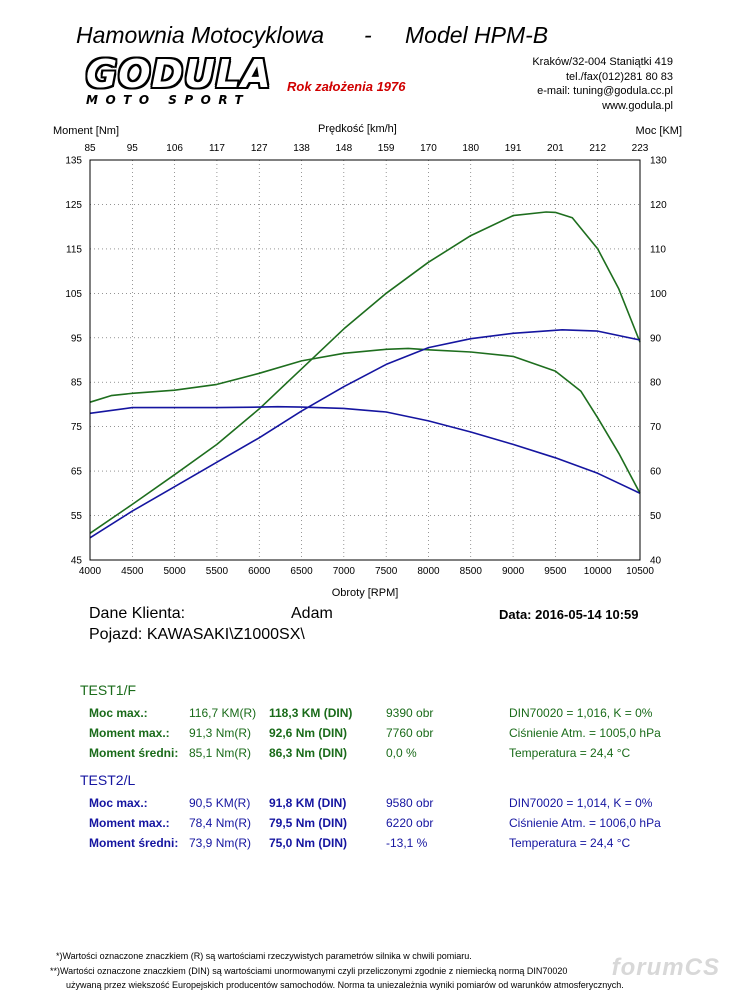 The image size is (750, 1000). What do you see at coordinates (77, 516) in the screenshot?
I see `y-left-tick-label: 55` at bounding box center [77, 516].